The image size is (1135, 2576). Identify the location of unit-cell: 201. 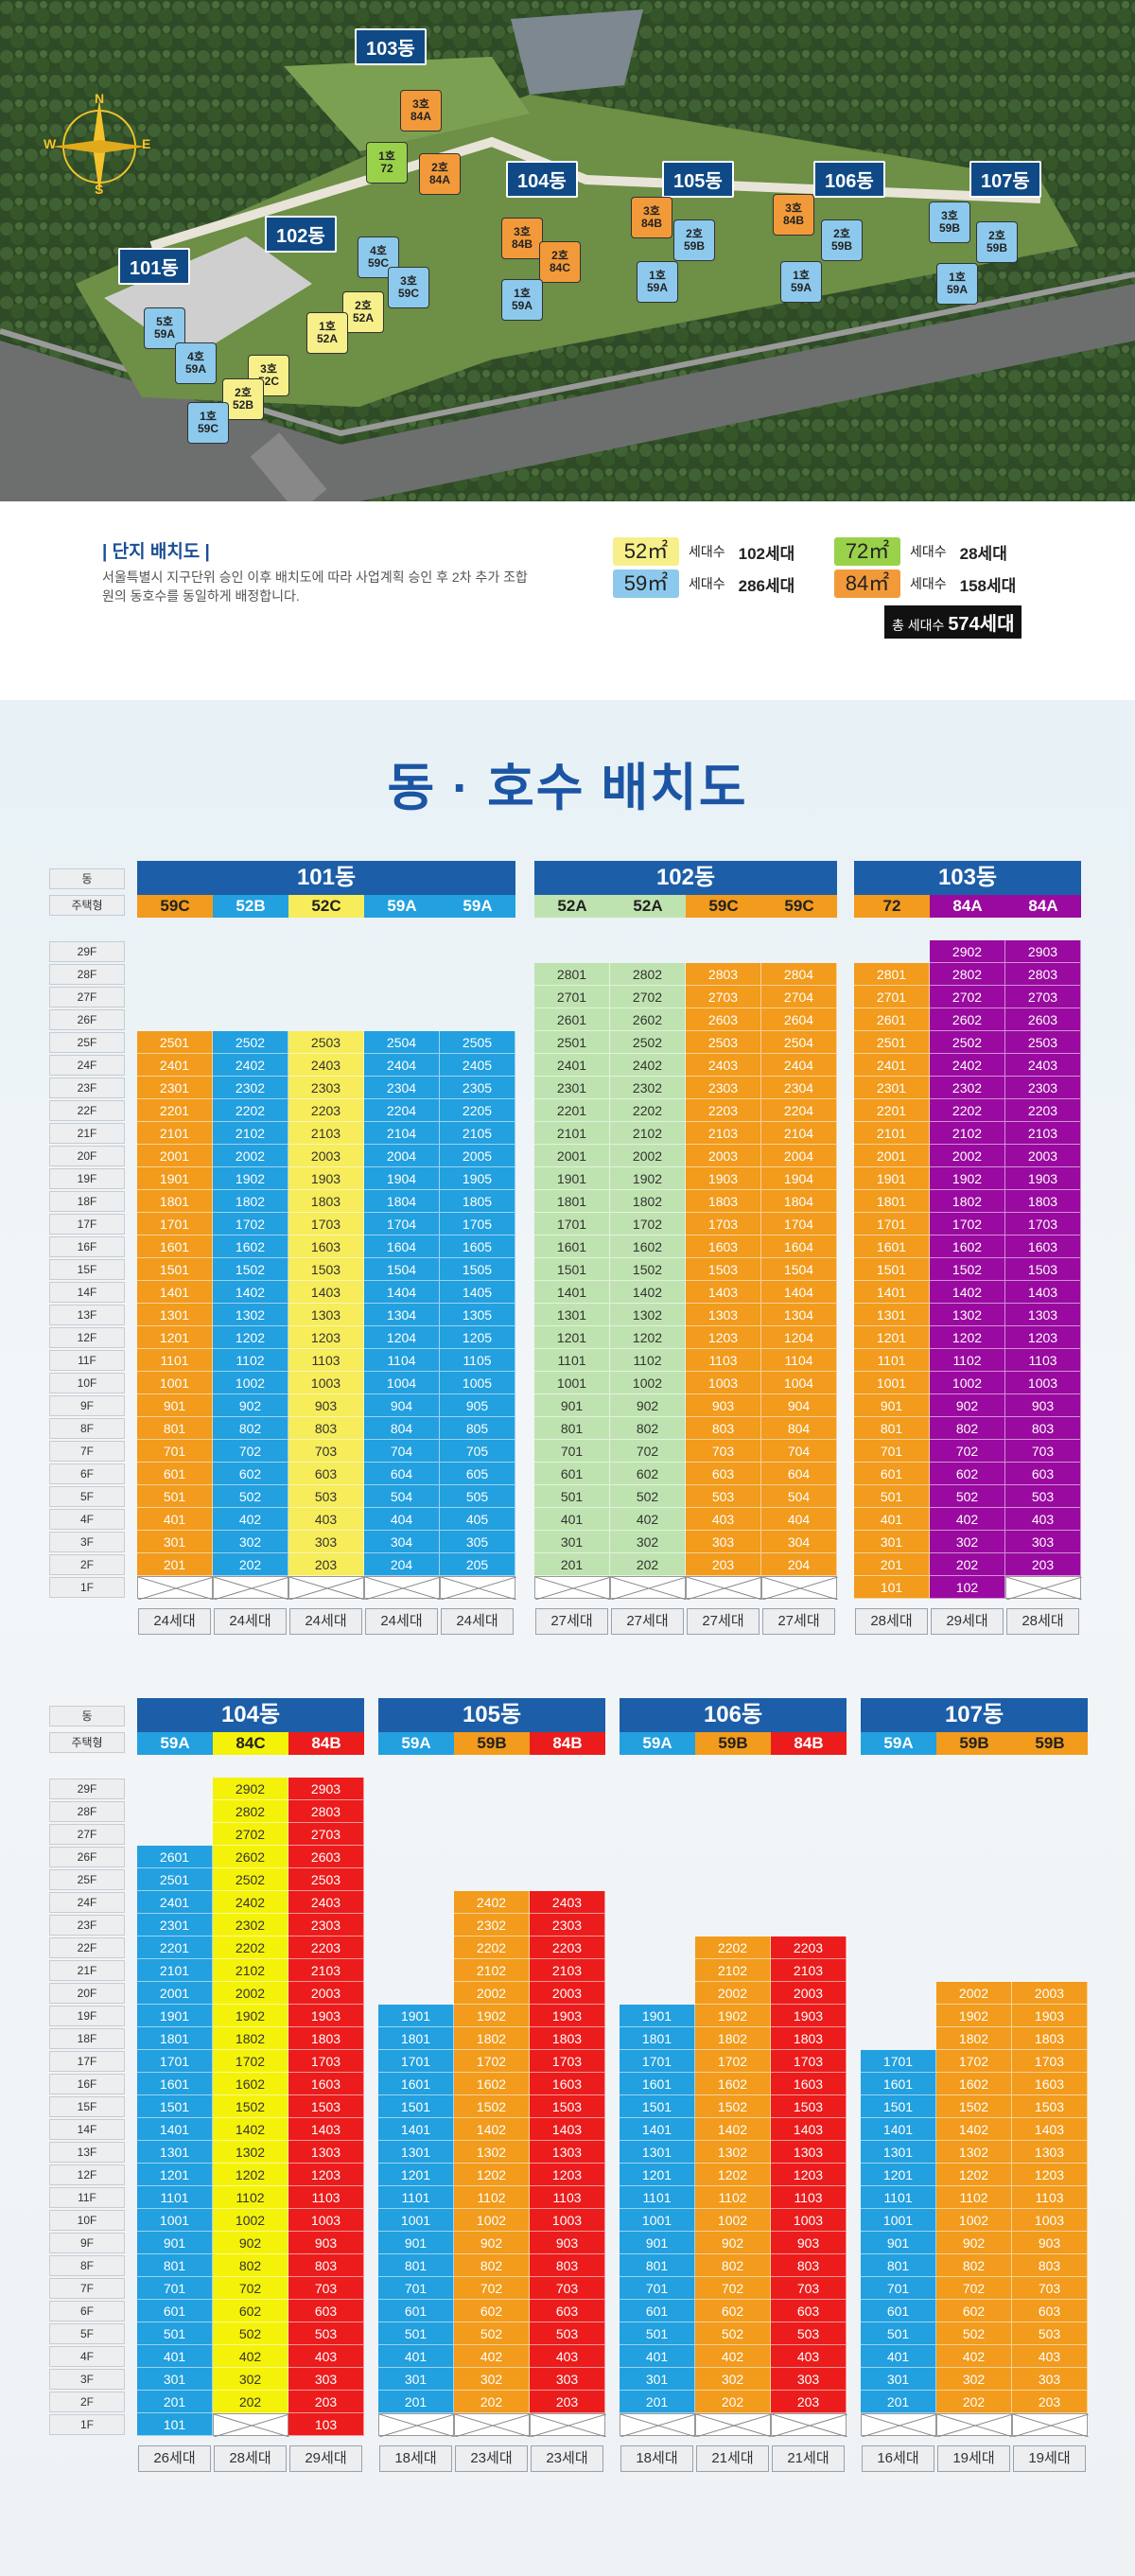
(175, 1565).